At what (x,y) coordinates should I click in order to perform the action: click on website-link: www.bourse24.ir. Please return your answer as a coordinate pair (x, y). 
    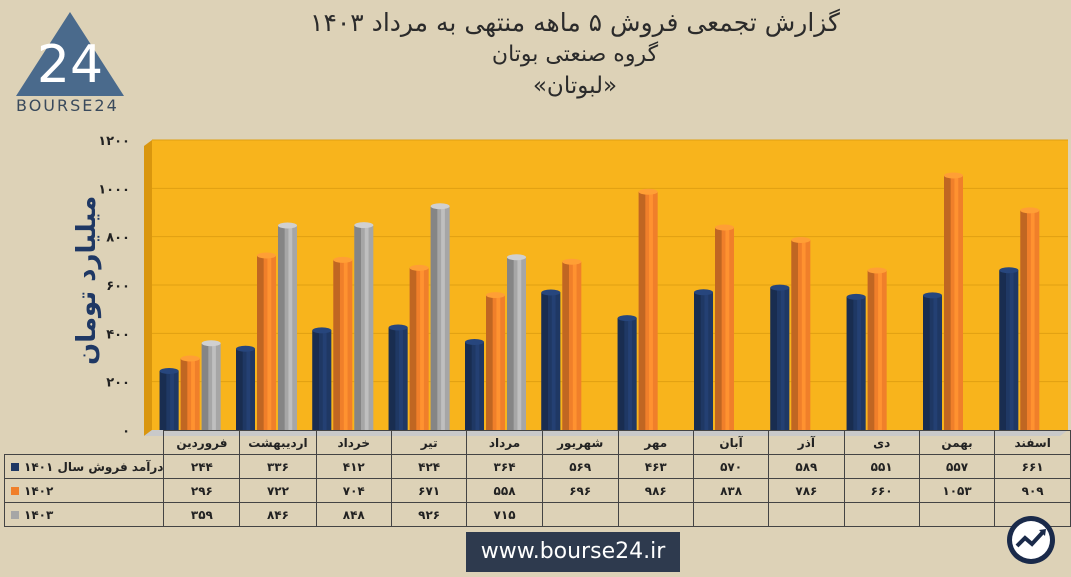
    Looking at the image, I should click on (573, 552).